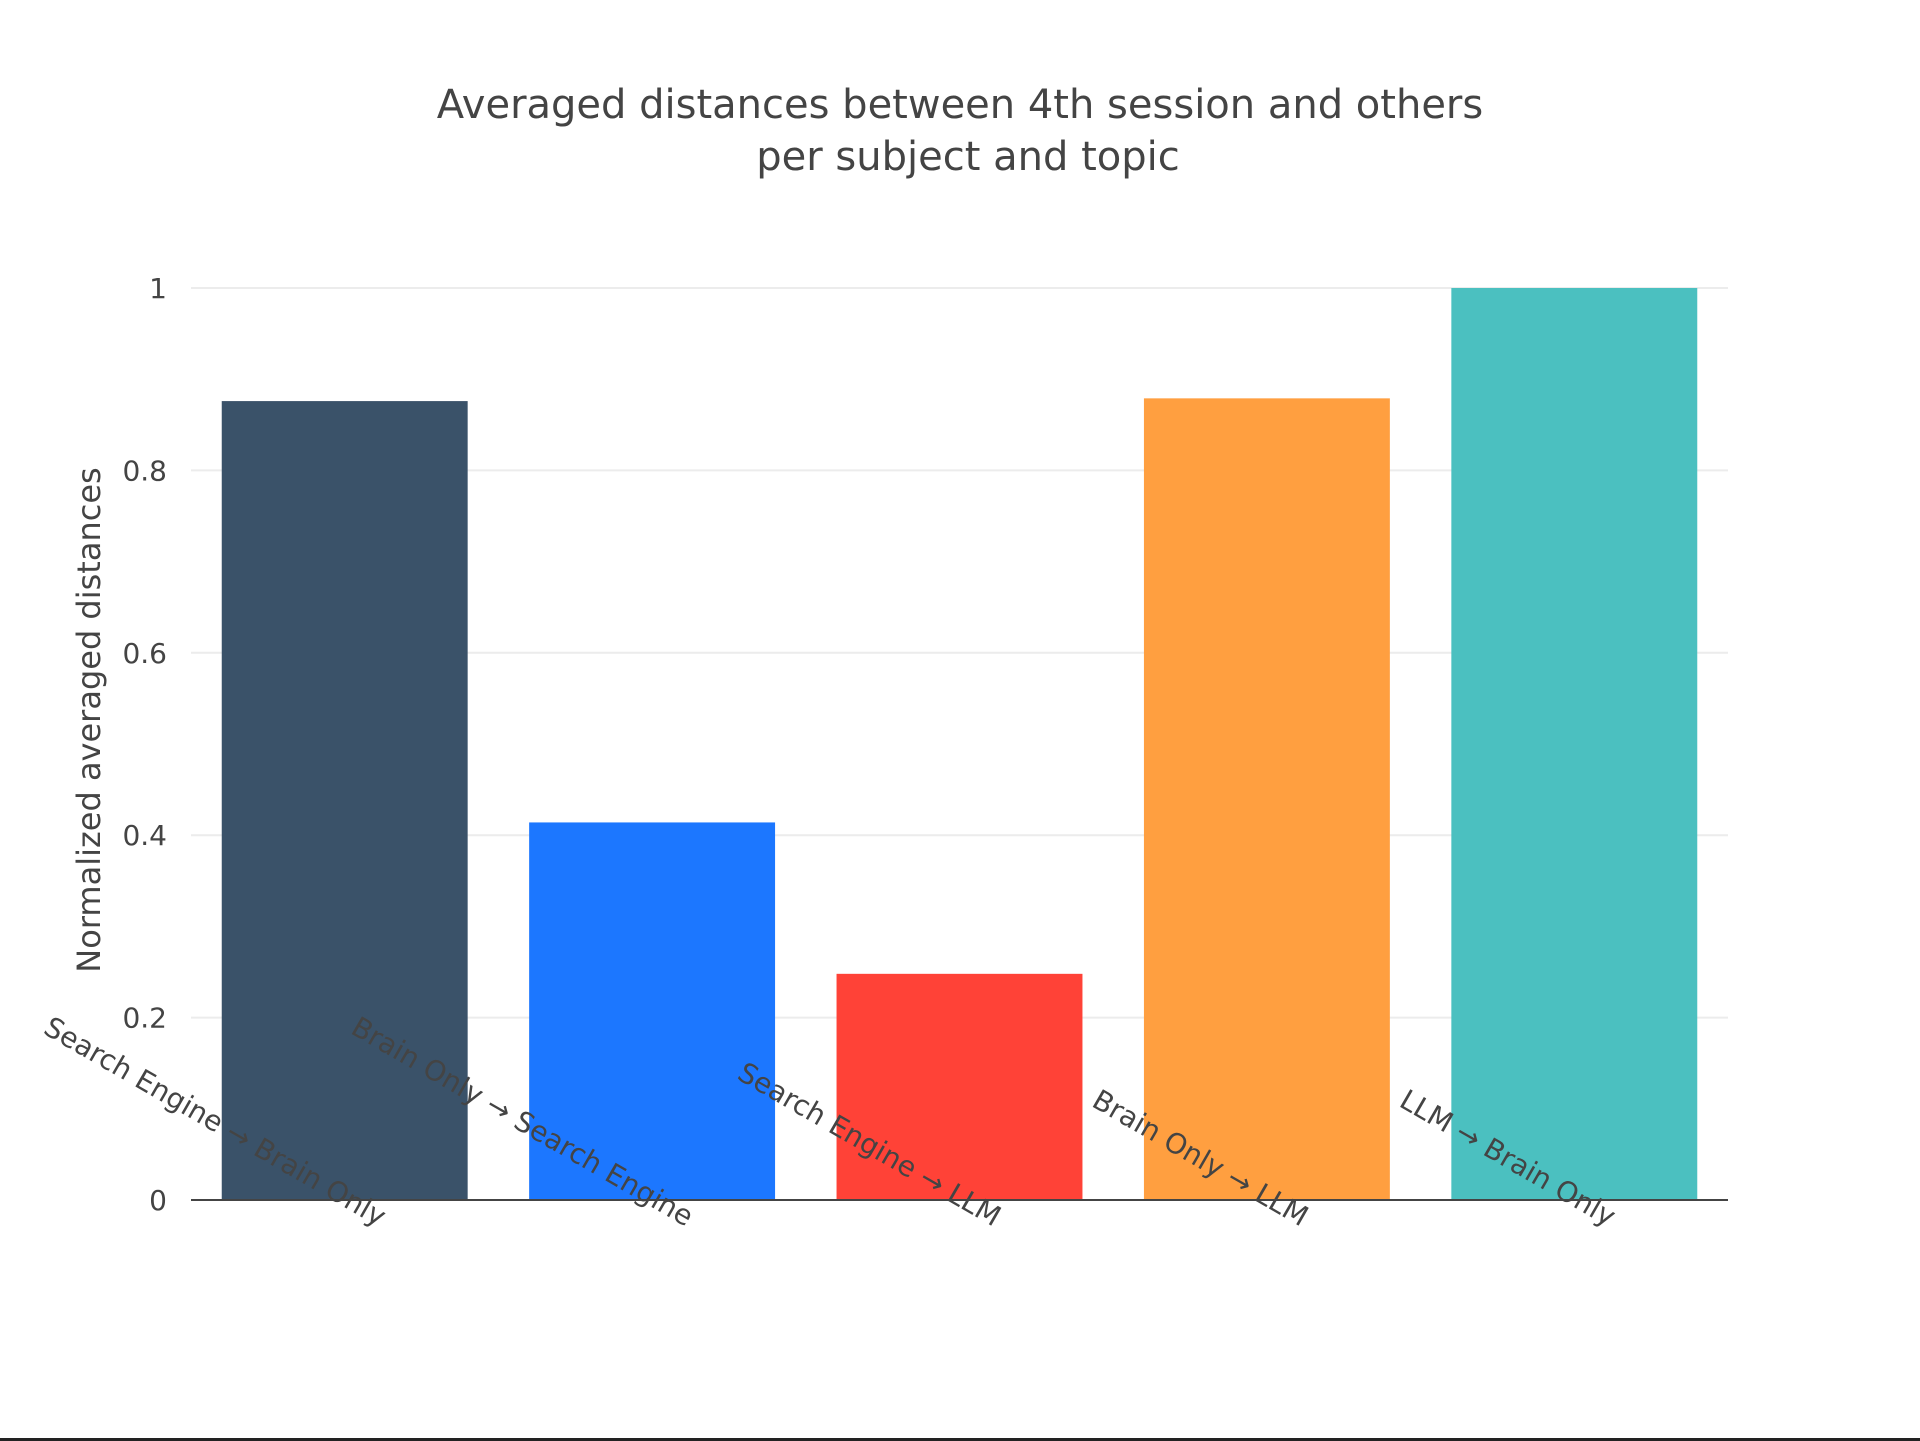 This screenshot has width=1920, height=1441. I want to click on chart-title-line-2: per subject and topic, so click(967, 157).